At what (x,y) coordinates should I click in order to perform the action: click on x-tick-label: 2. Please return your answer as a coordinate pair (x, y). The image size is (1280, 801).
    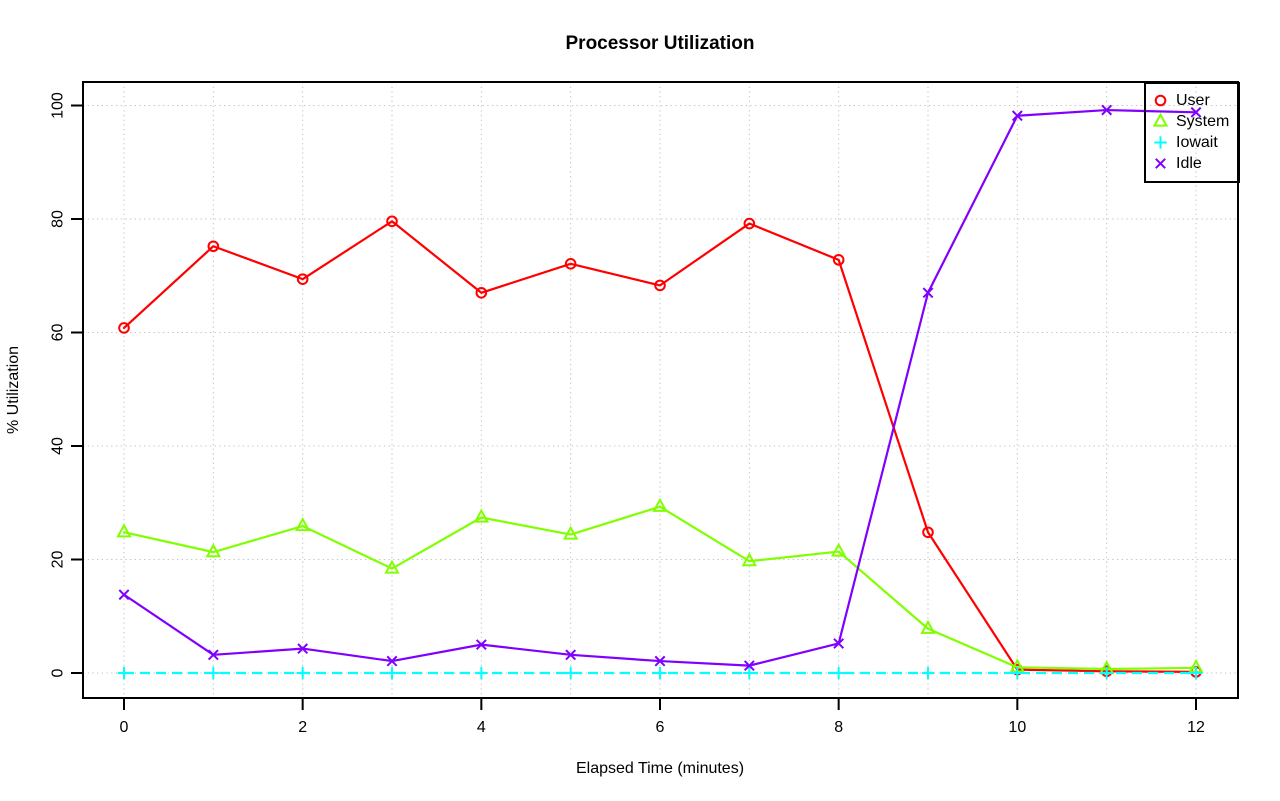
    Looking at the image, I should click on (302, 727).